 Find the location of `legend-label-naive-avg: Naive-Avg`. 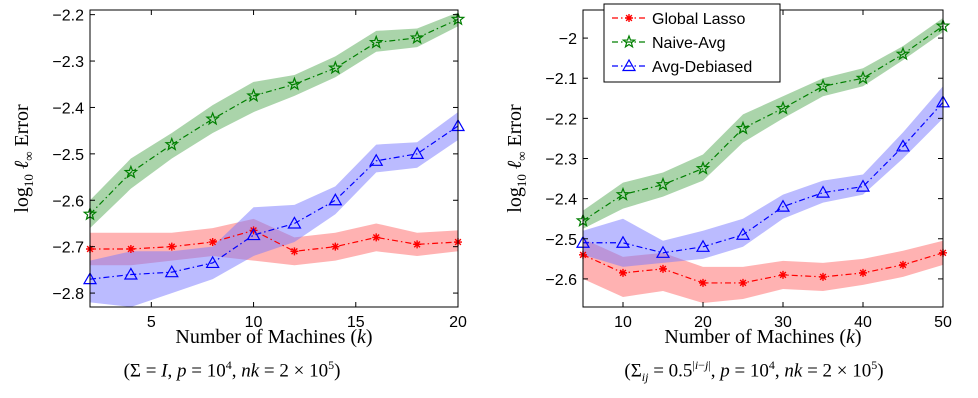

legend-label-naive-avg: Naive-Avg is located at coordinates (689, 43).